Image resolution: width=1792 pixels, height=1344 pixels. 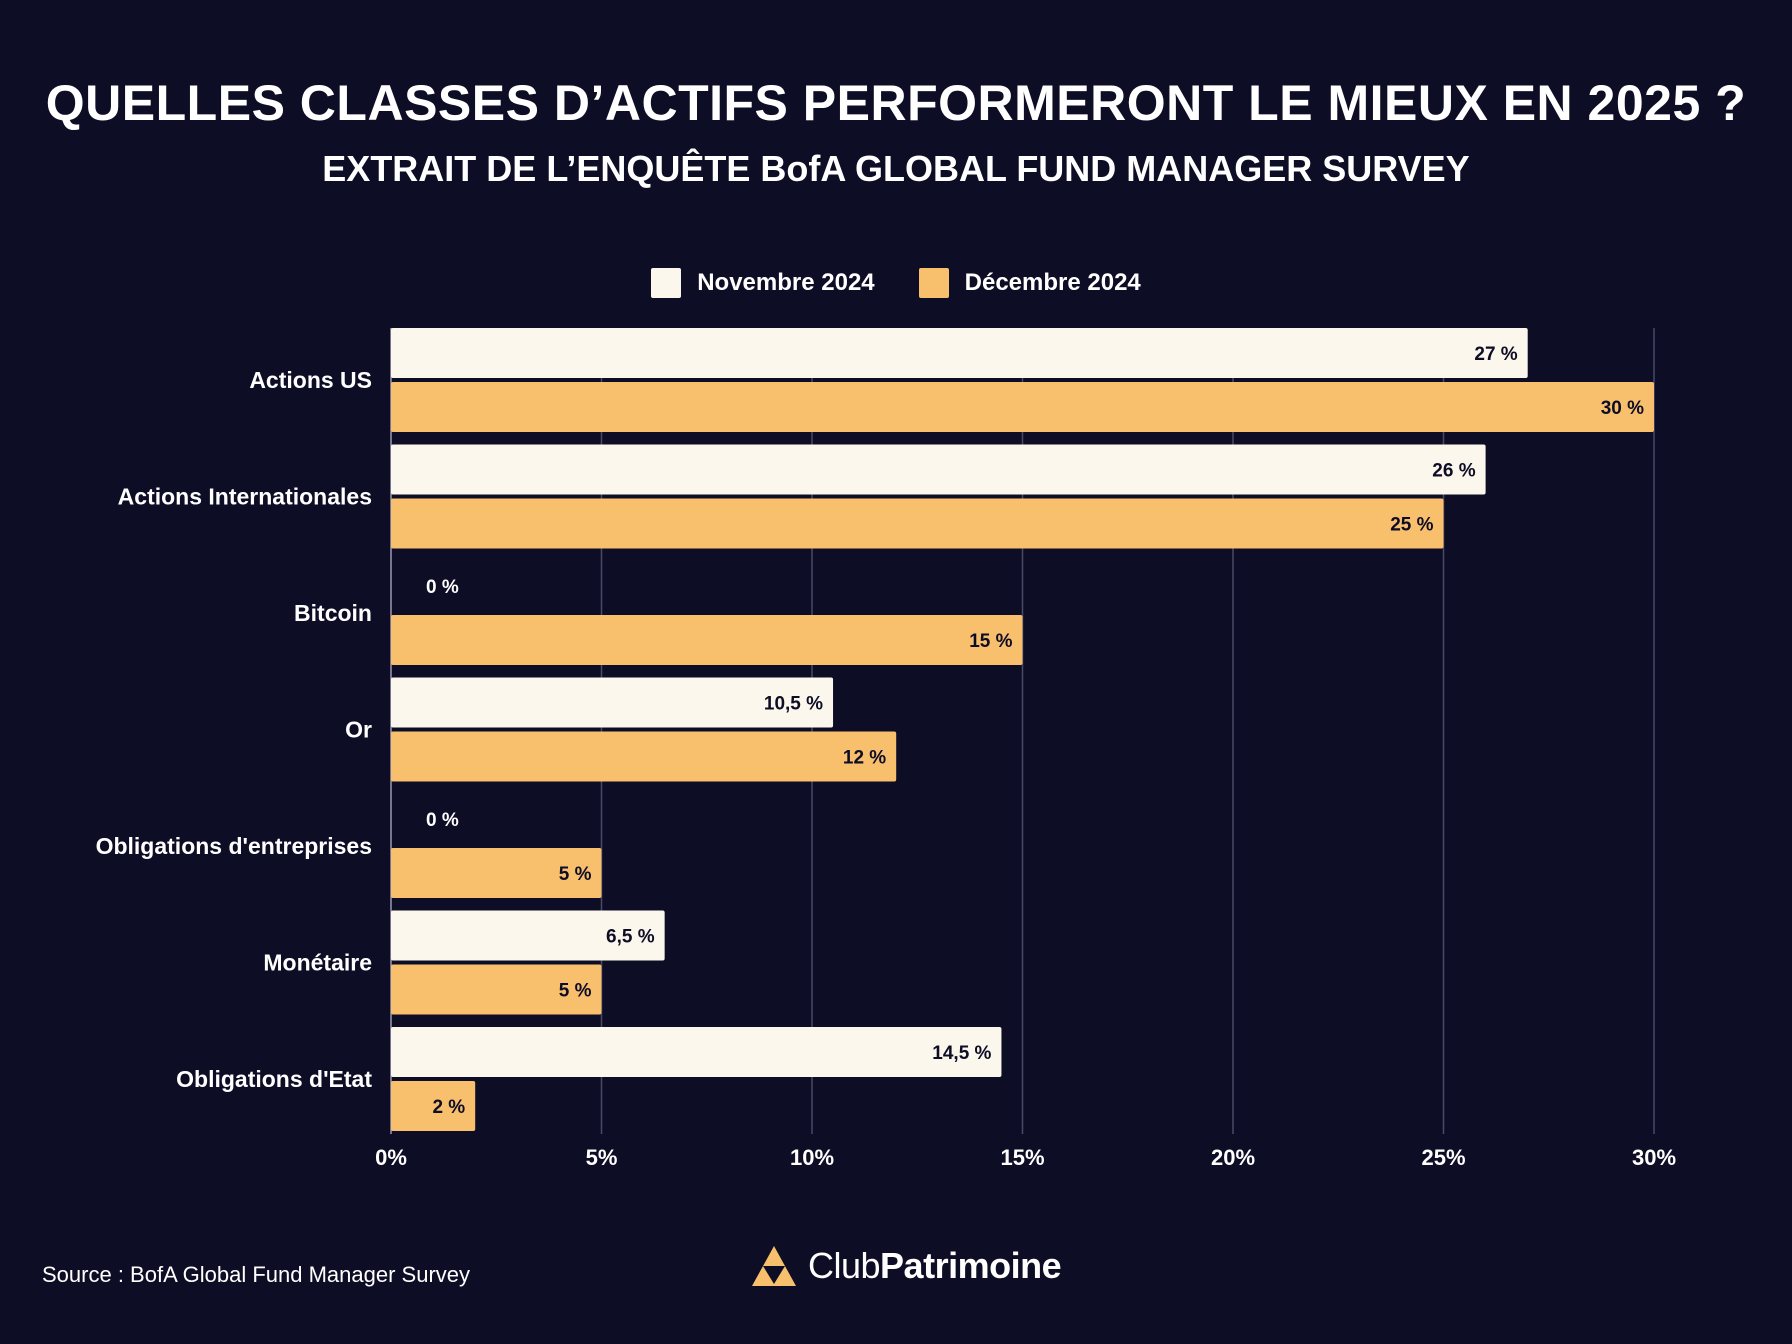 What do you see at coordinates (786, 282) in the screenshot?
I see `legend-label-nov: Novembre 2024` at bounding box center [786, 282].